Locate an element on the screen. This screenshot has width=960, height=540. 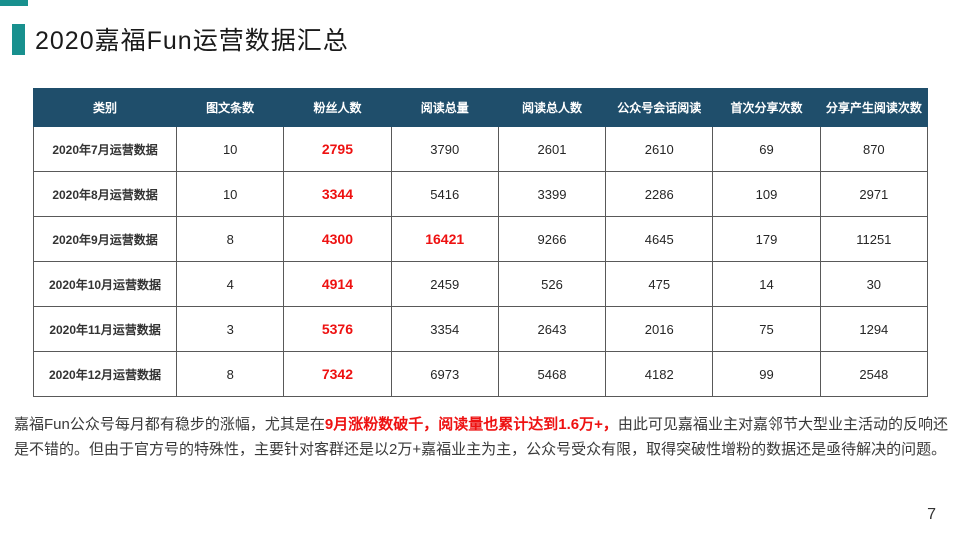
table-cell: 2286 is located at coordinates (659, 194).